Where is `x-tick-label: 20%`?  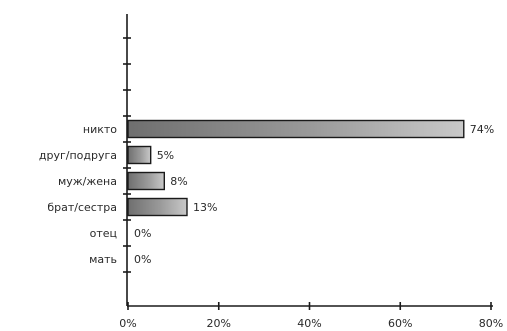 x-tick-label: 20% is located at coordinates (219, 323).